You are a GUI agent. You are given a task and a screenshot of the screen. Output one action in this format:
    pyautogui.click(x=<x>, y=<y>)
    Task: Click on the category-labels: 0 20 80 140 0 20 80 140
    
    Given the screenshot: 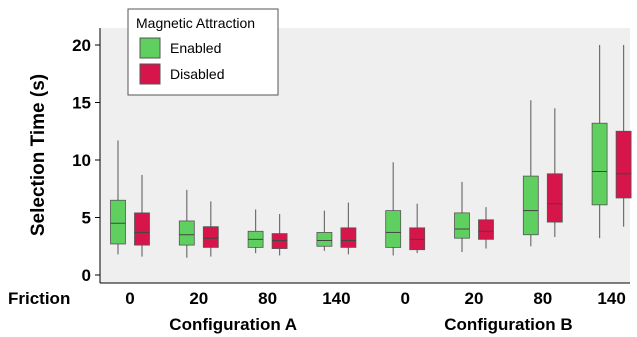 What is the action you would take?
    pyautogui.click(x=375, y=298)
    